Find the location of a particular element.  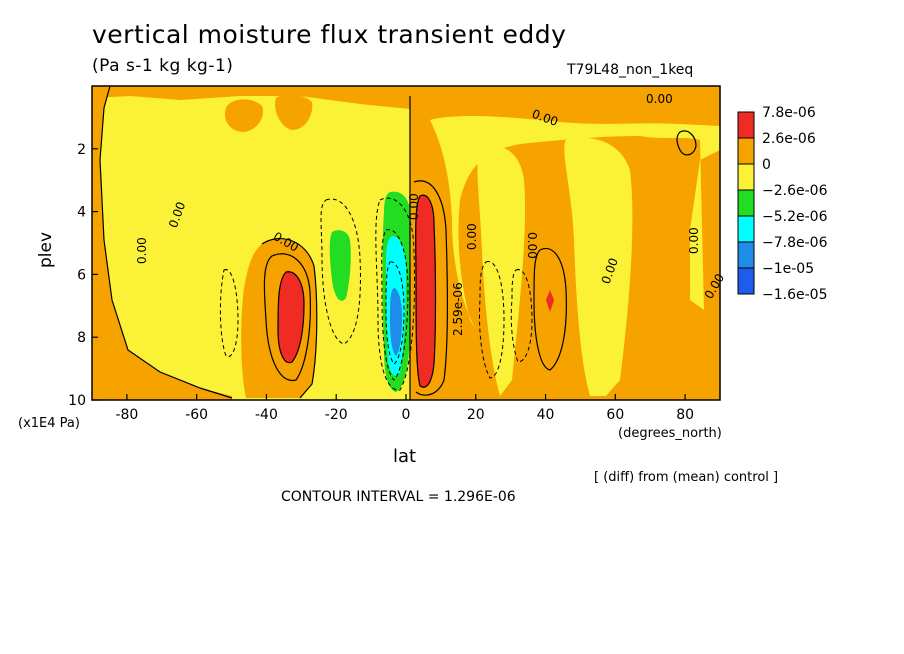

fill-yellow-nh-mid is located at coordinates (501, 271).